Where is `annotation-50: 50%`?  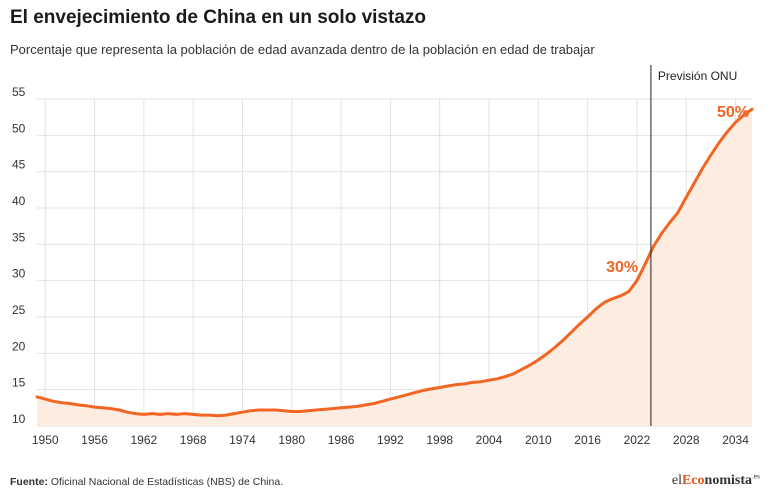 annotation-50: 50% is located at coordinates (733, 112).